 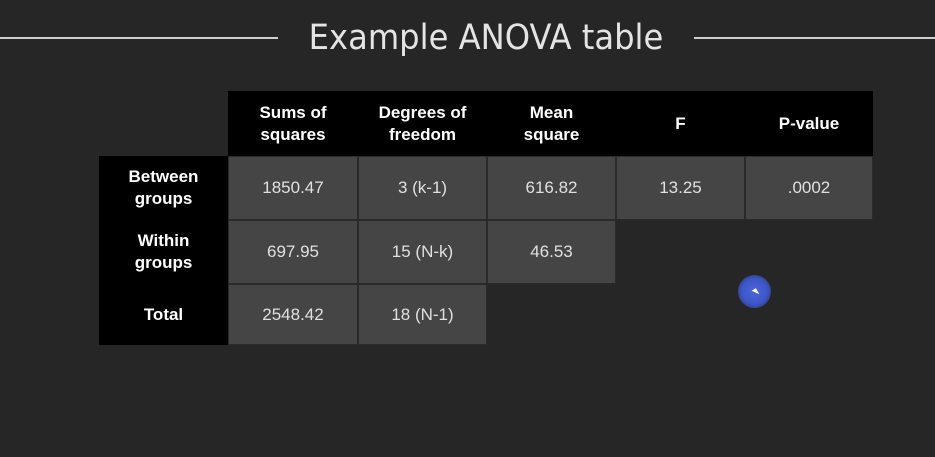 What do you see at coordinates (163, 252) in the screenshot?
I see `row-header-within-groups: Within groups` at bounding box center [163, 252].